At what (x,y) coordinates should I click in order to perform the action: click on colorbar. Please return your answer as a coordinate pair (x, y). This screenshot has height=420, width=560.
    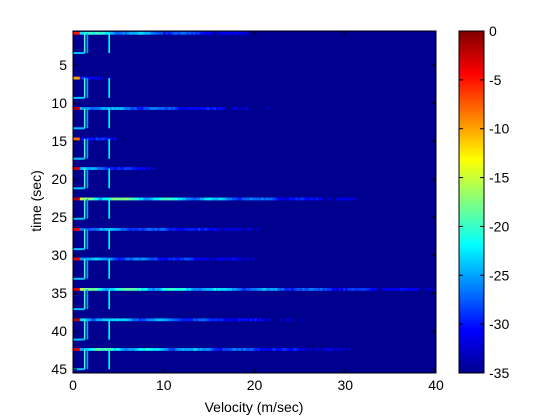
    Looking at the image, I should click on (471, 202).